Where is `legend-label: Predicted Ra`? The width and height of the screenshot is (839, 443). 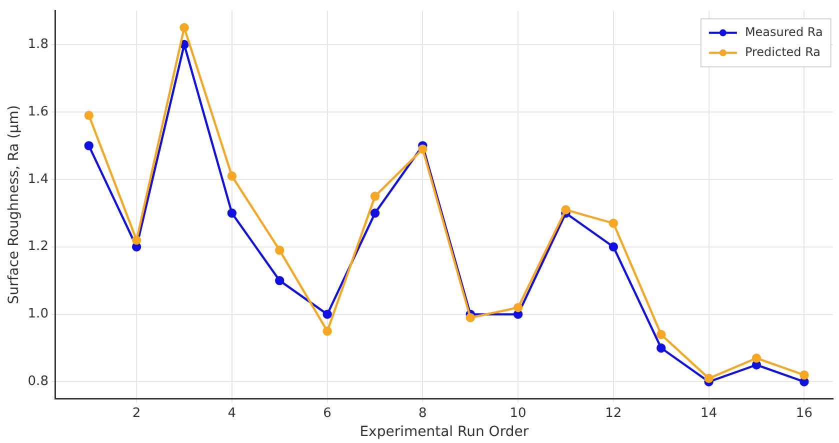
legend-label: Predicted Ra is located at coordinates (782, 51).